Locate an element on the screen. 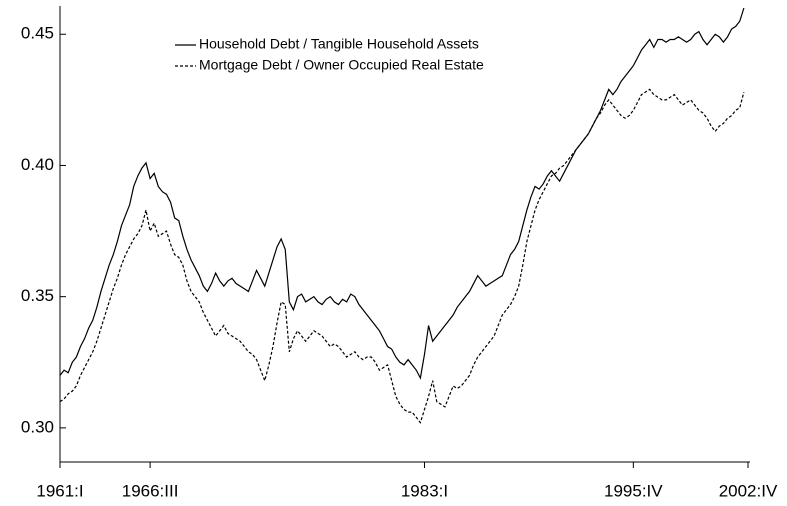  y-tick-label: 0.45 is located at coordinates (37, 33).